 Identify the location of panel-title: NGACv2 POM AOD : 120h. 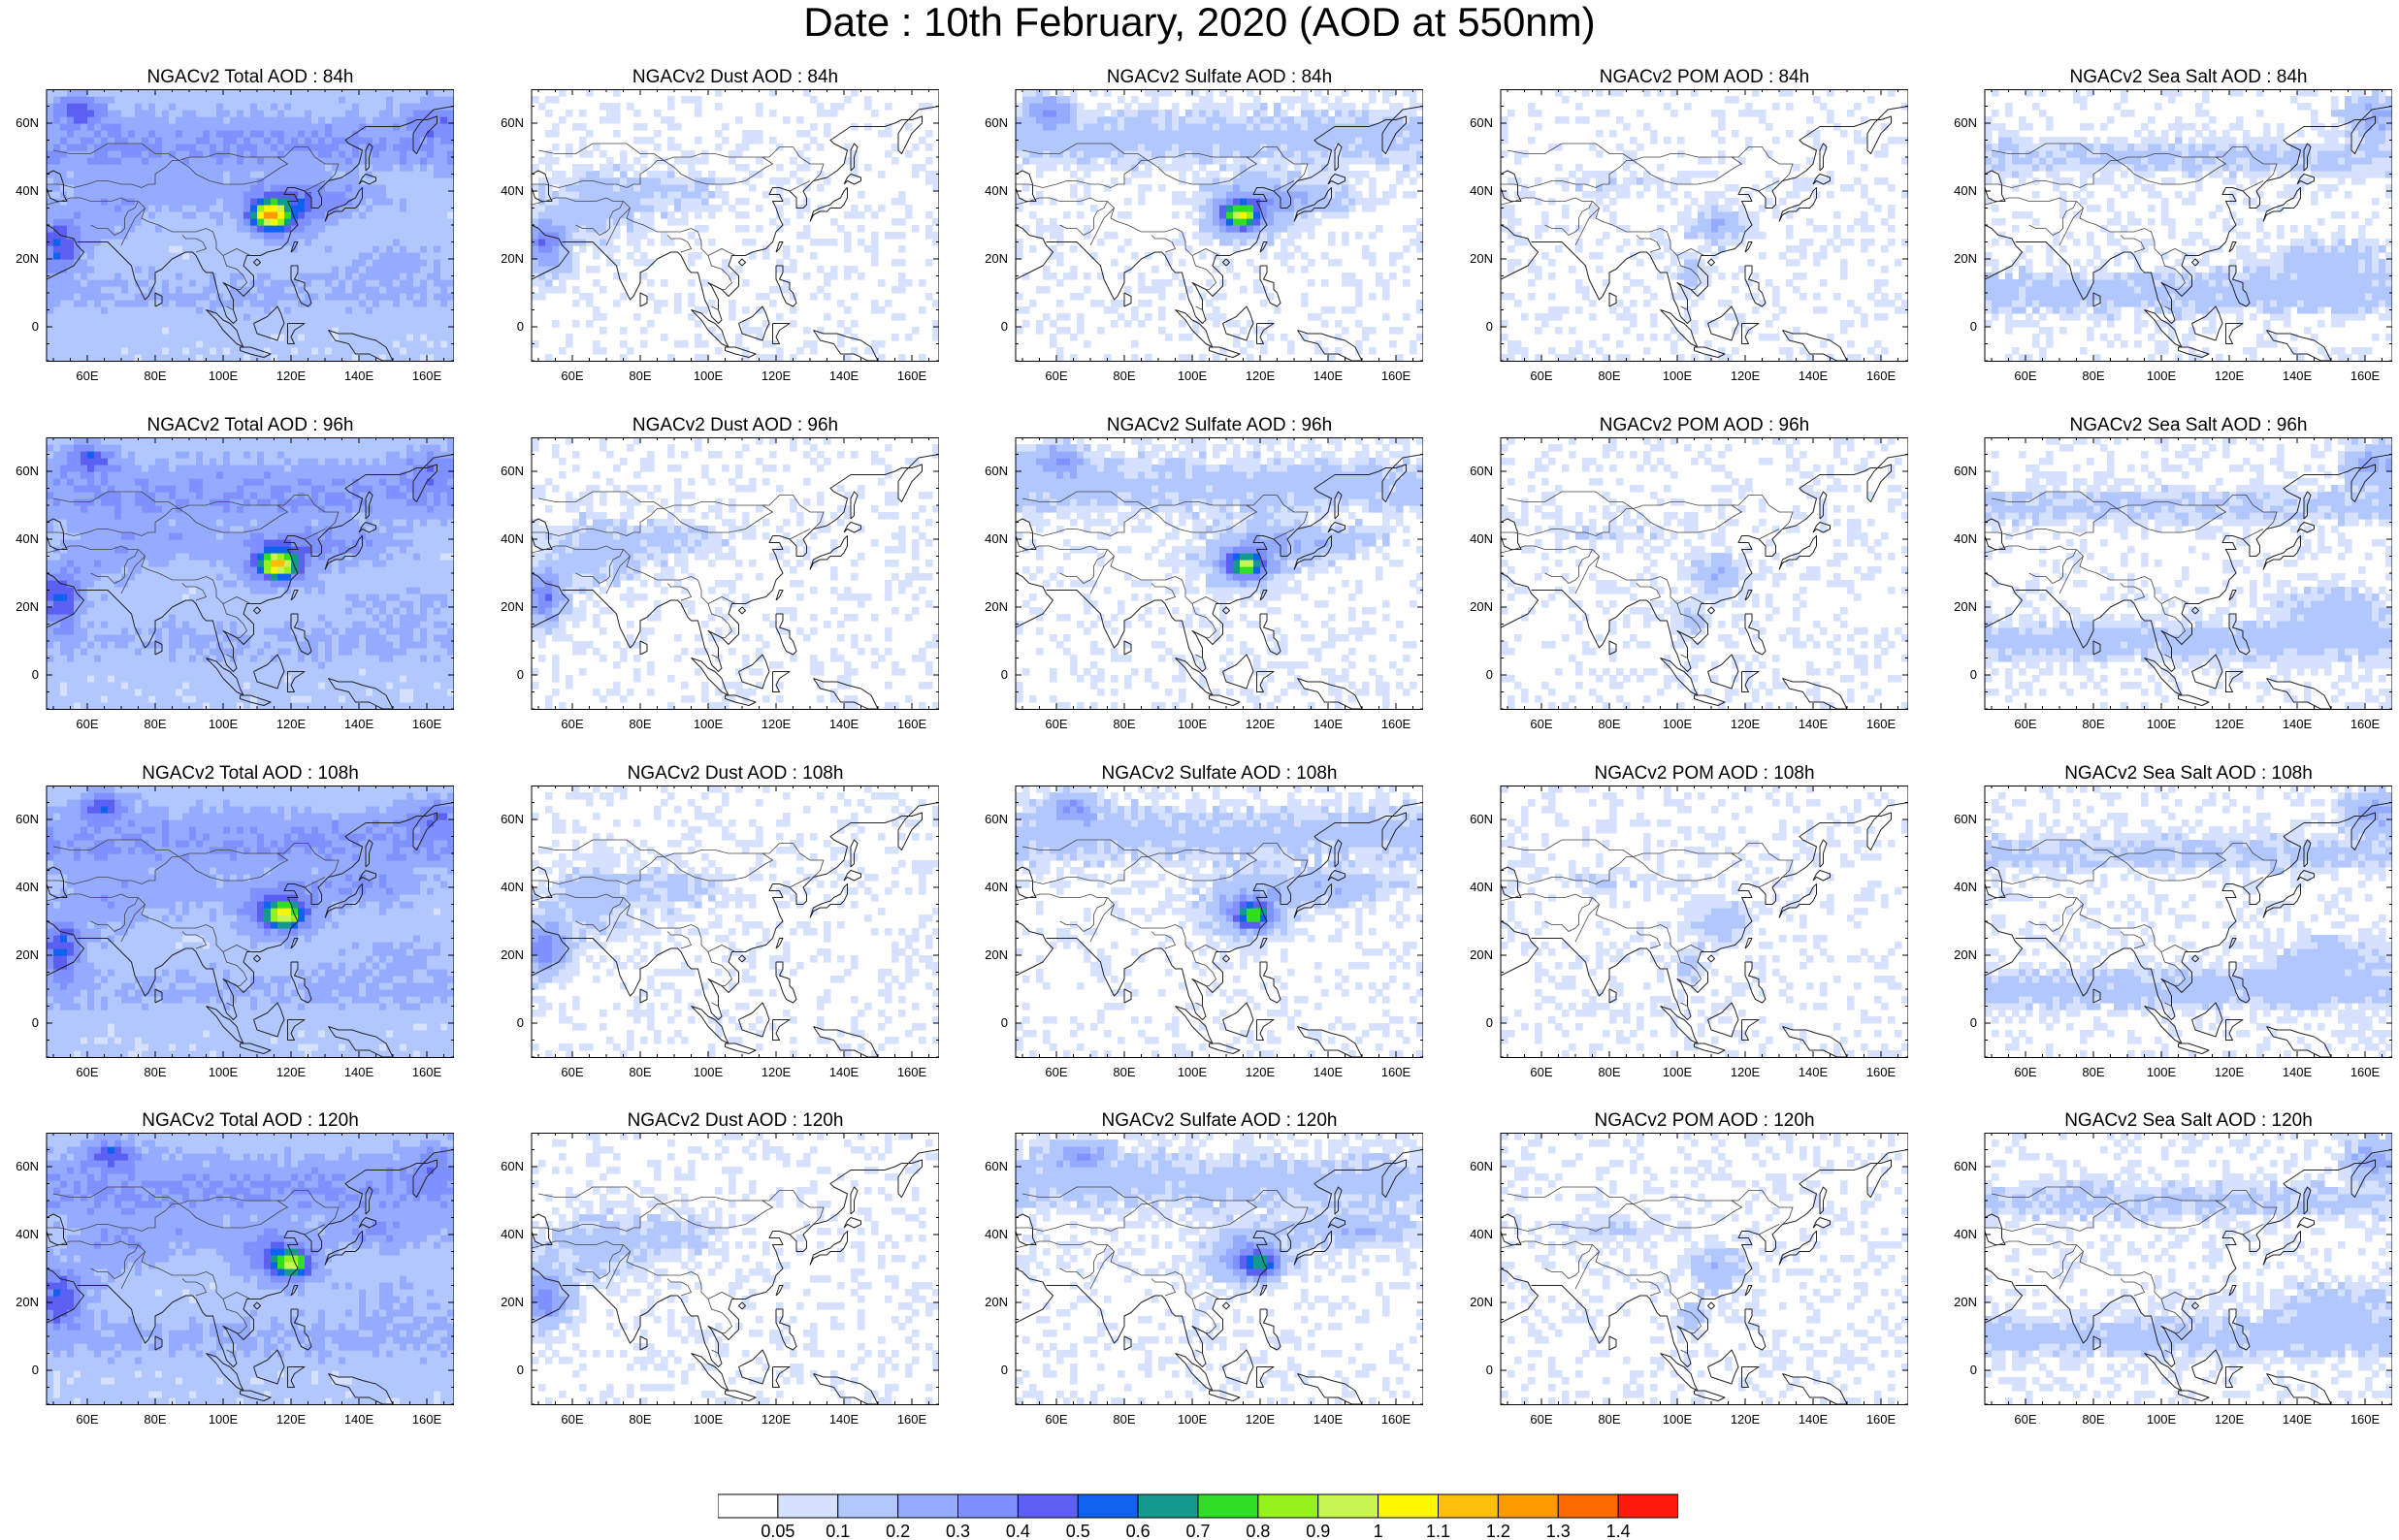
(1683, 1121).